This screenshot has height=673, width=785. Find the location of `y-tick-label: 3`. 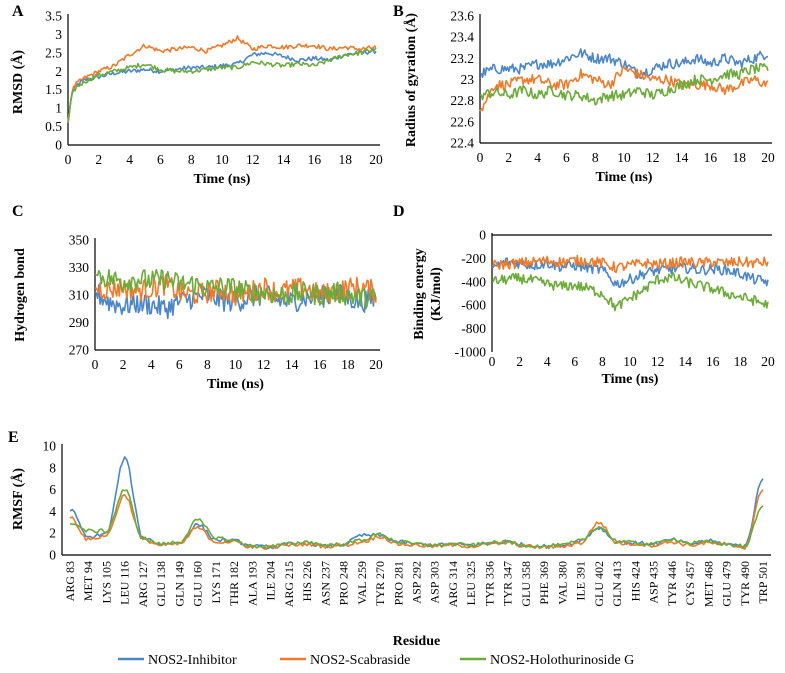

y-tick-label: 3 is located at coordinates (58, 34).